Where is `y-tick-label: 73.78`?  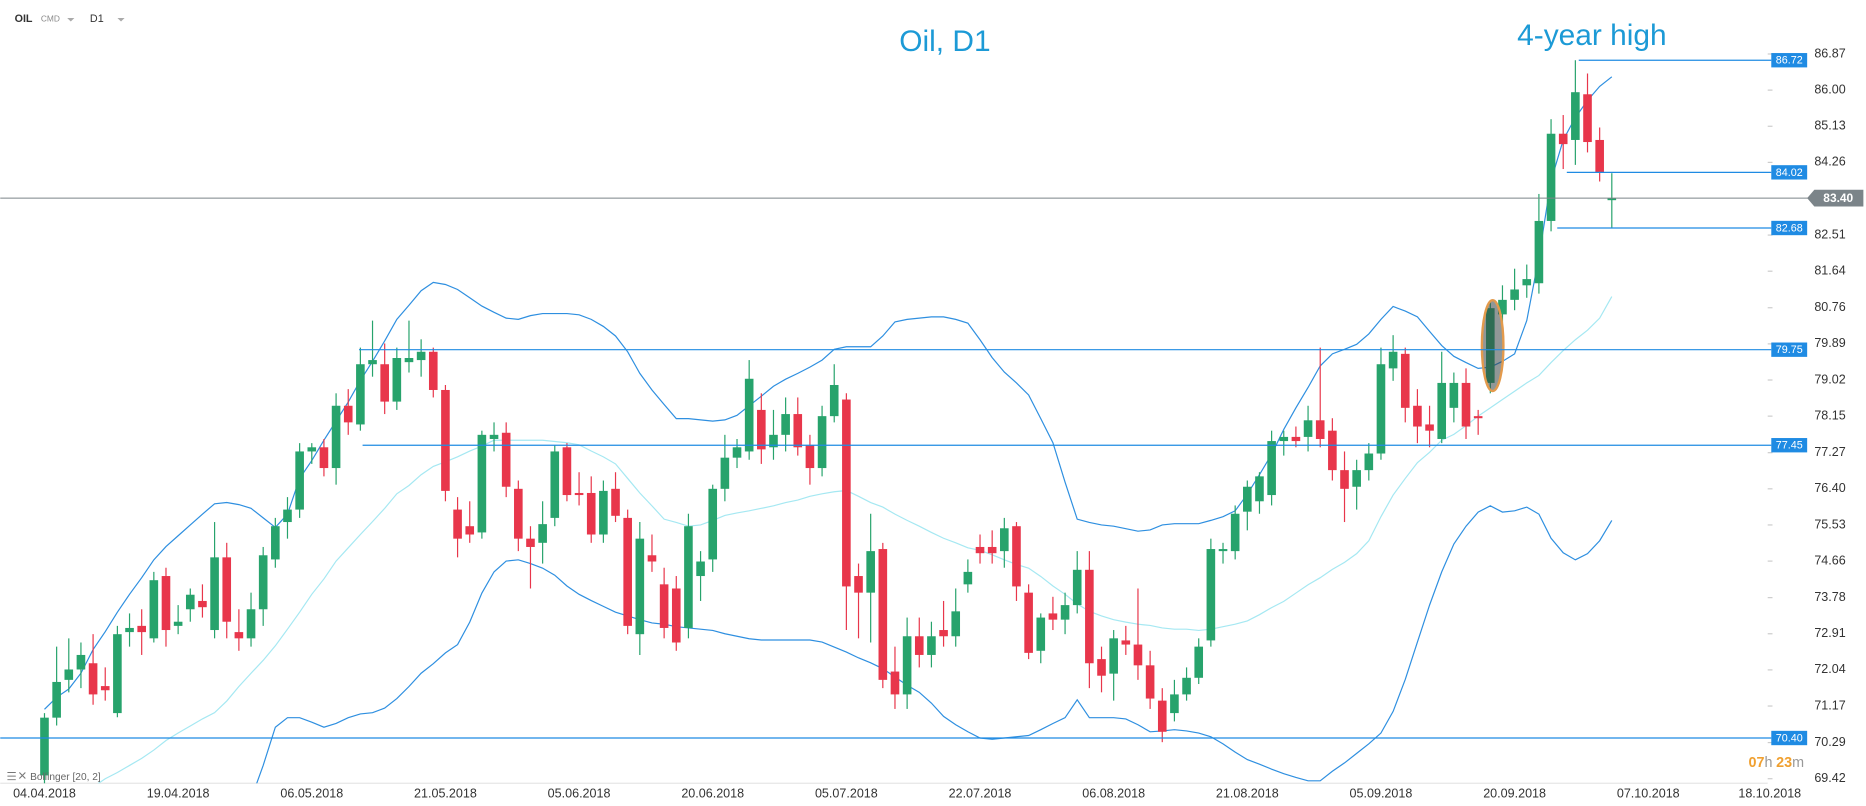 y-tick-label: 73.78 is located at coordinates (1829, 597).